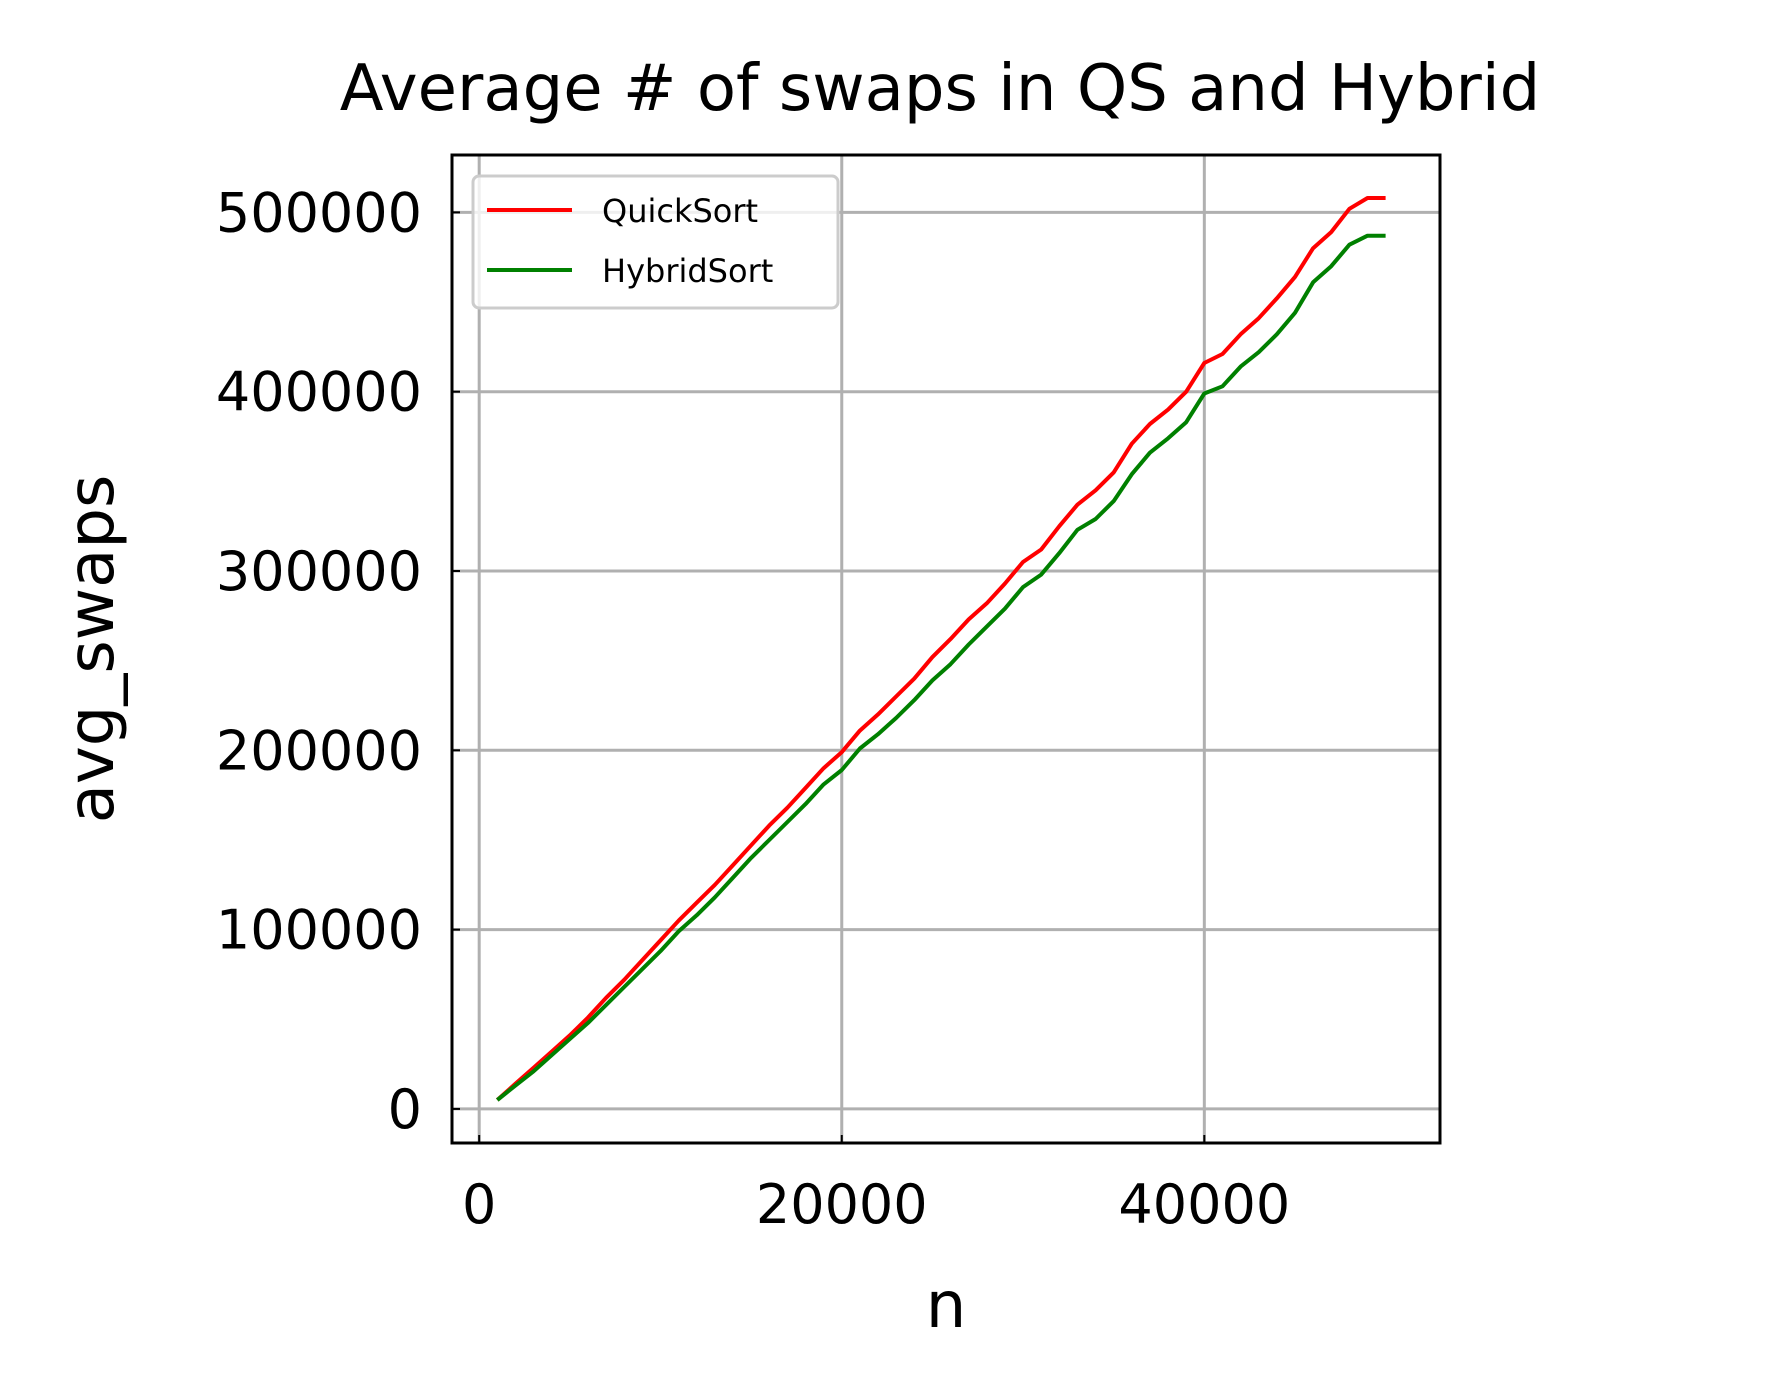  Describe the element at coordinates (319, 392) in the screenshot. I see `y-tick-label: 400000` at that location.